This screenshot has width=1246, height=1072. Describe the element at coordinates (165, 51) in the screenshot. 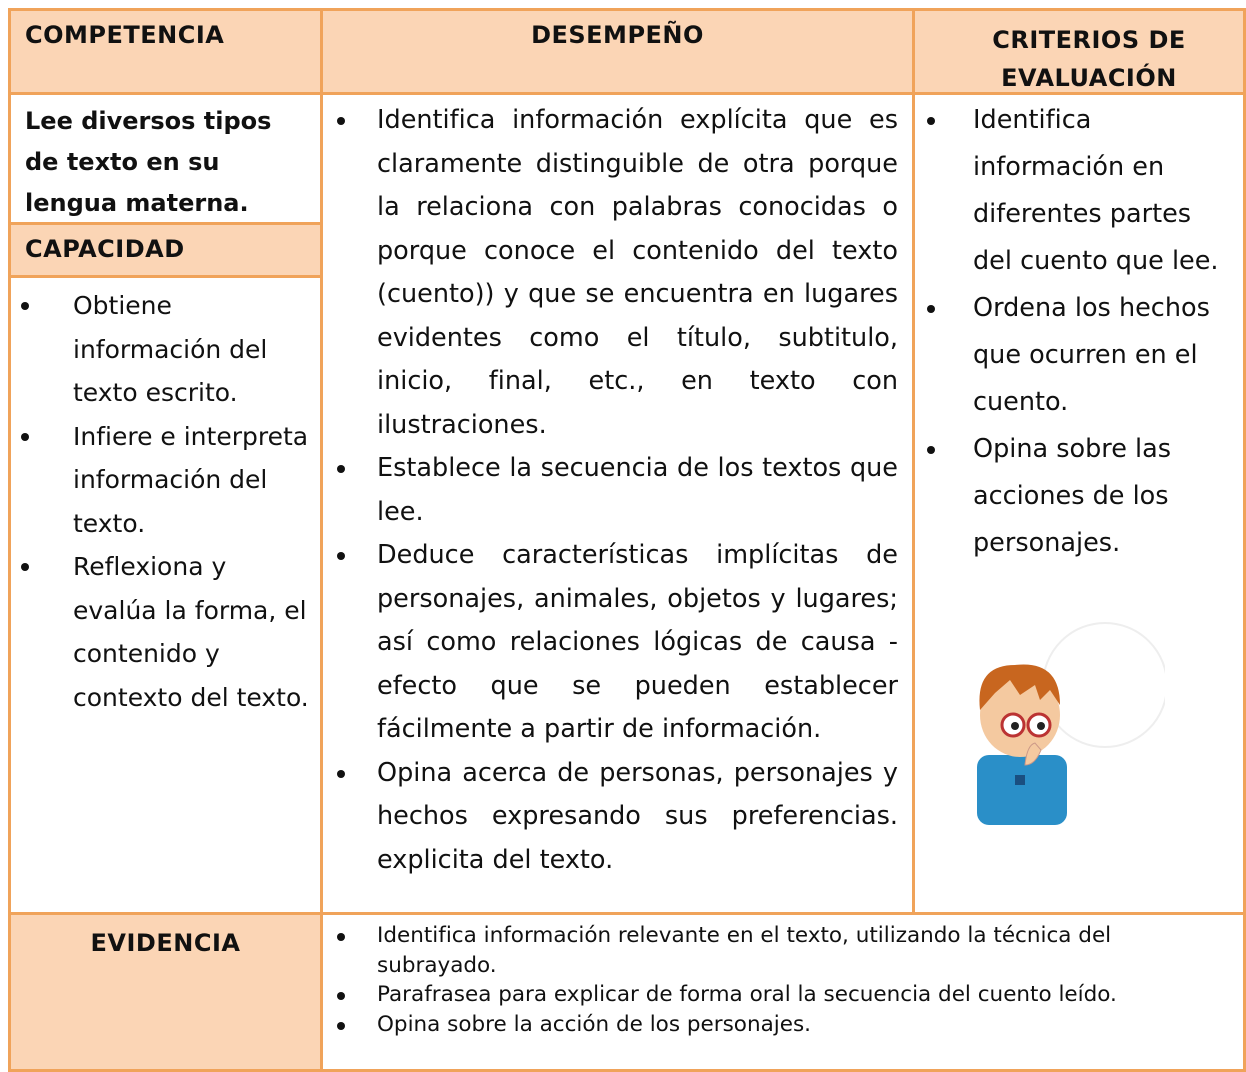

I see `header-competencia: COMPETENCIA` at that location.